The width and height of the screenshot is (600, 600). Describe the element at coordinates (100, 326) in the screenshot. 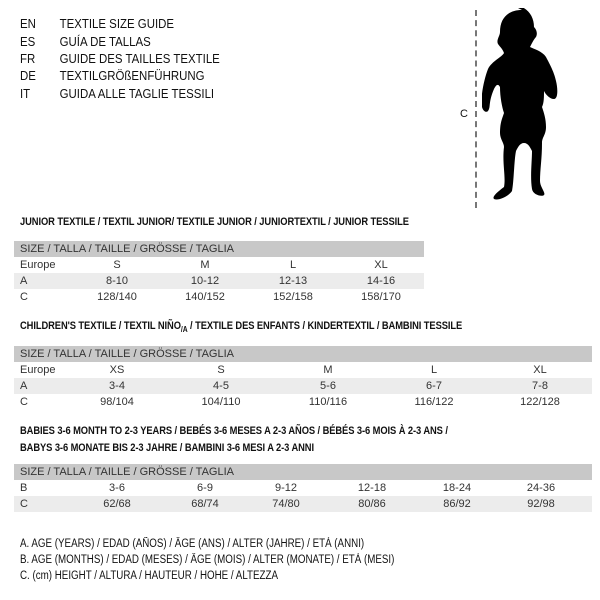

I see `title-part: CHILDREN'S TEXTILE / TEXTIL NIÑO` at that location.